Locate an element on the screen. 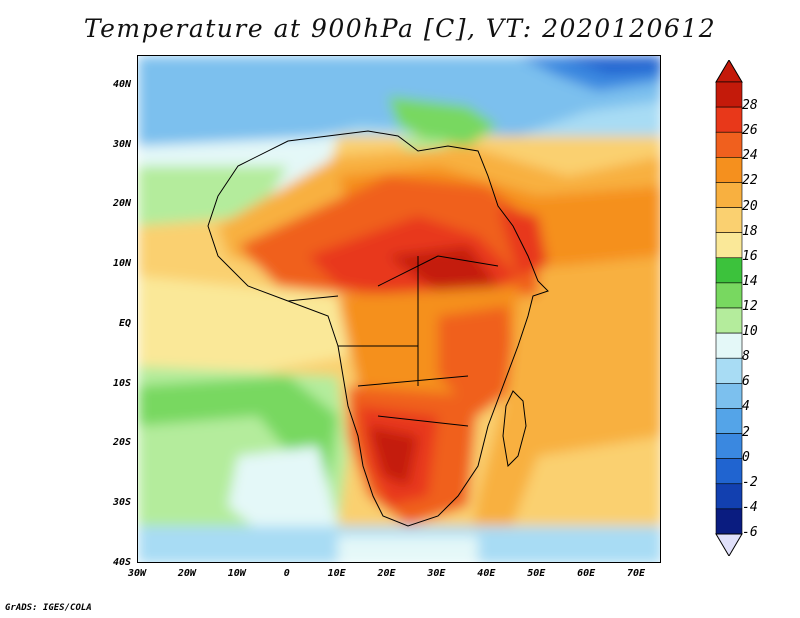 Image resolution: width=800 pixels, height=618 pixels. lon-tick-label: 30E is located at coordinates (436, 573).